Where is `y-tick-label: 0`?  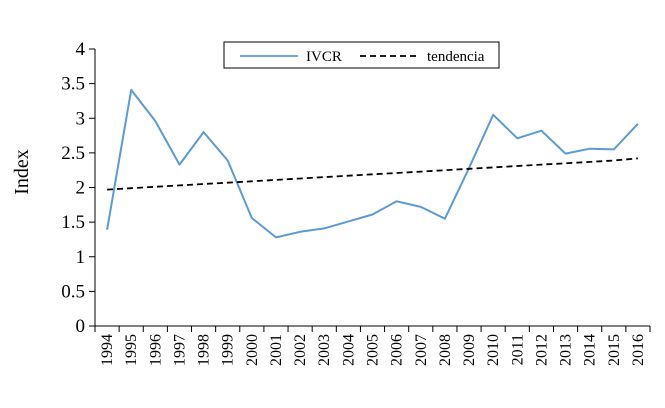
y-tick-label: 0 is located at coordinates (81, 326).